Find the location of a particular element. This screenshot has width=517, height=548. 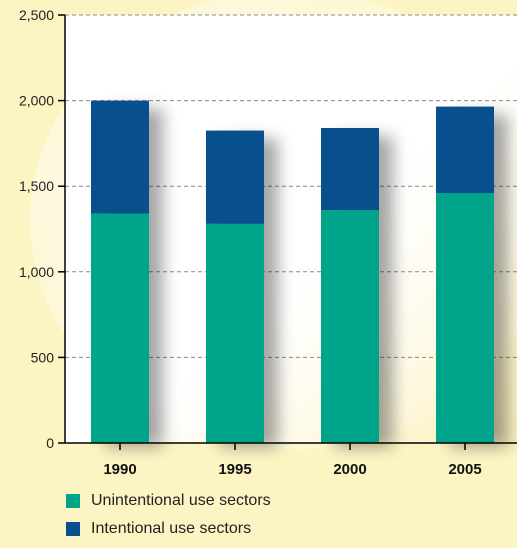

legend-label-unintentional: Unintentional use sectors is located at coordinates (181, 500).